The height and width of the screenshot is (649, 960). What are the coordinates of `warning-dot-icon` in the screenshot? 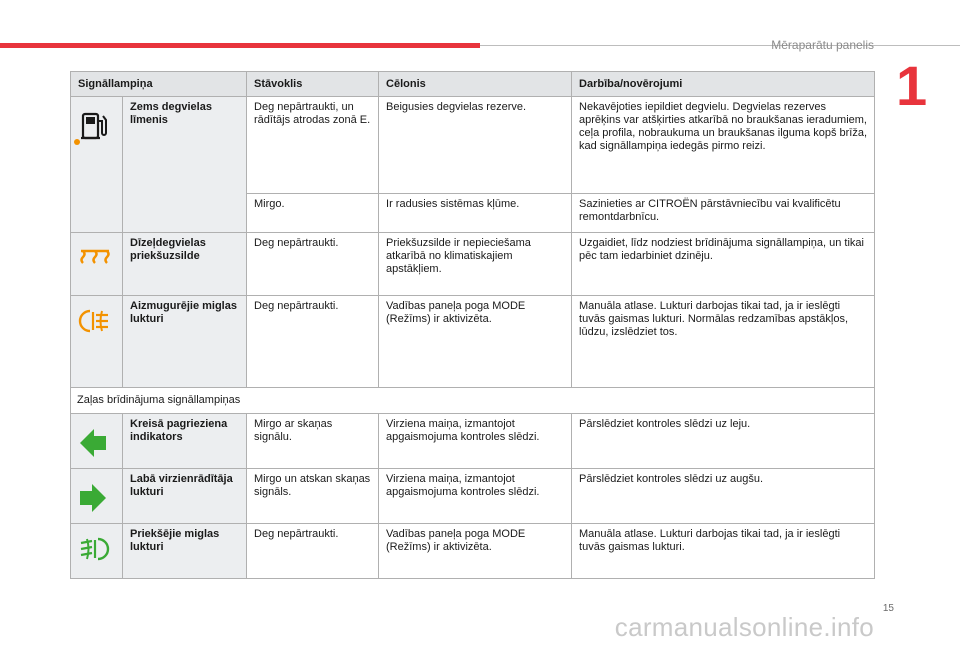 It's located at (77, 142).